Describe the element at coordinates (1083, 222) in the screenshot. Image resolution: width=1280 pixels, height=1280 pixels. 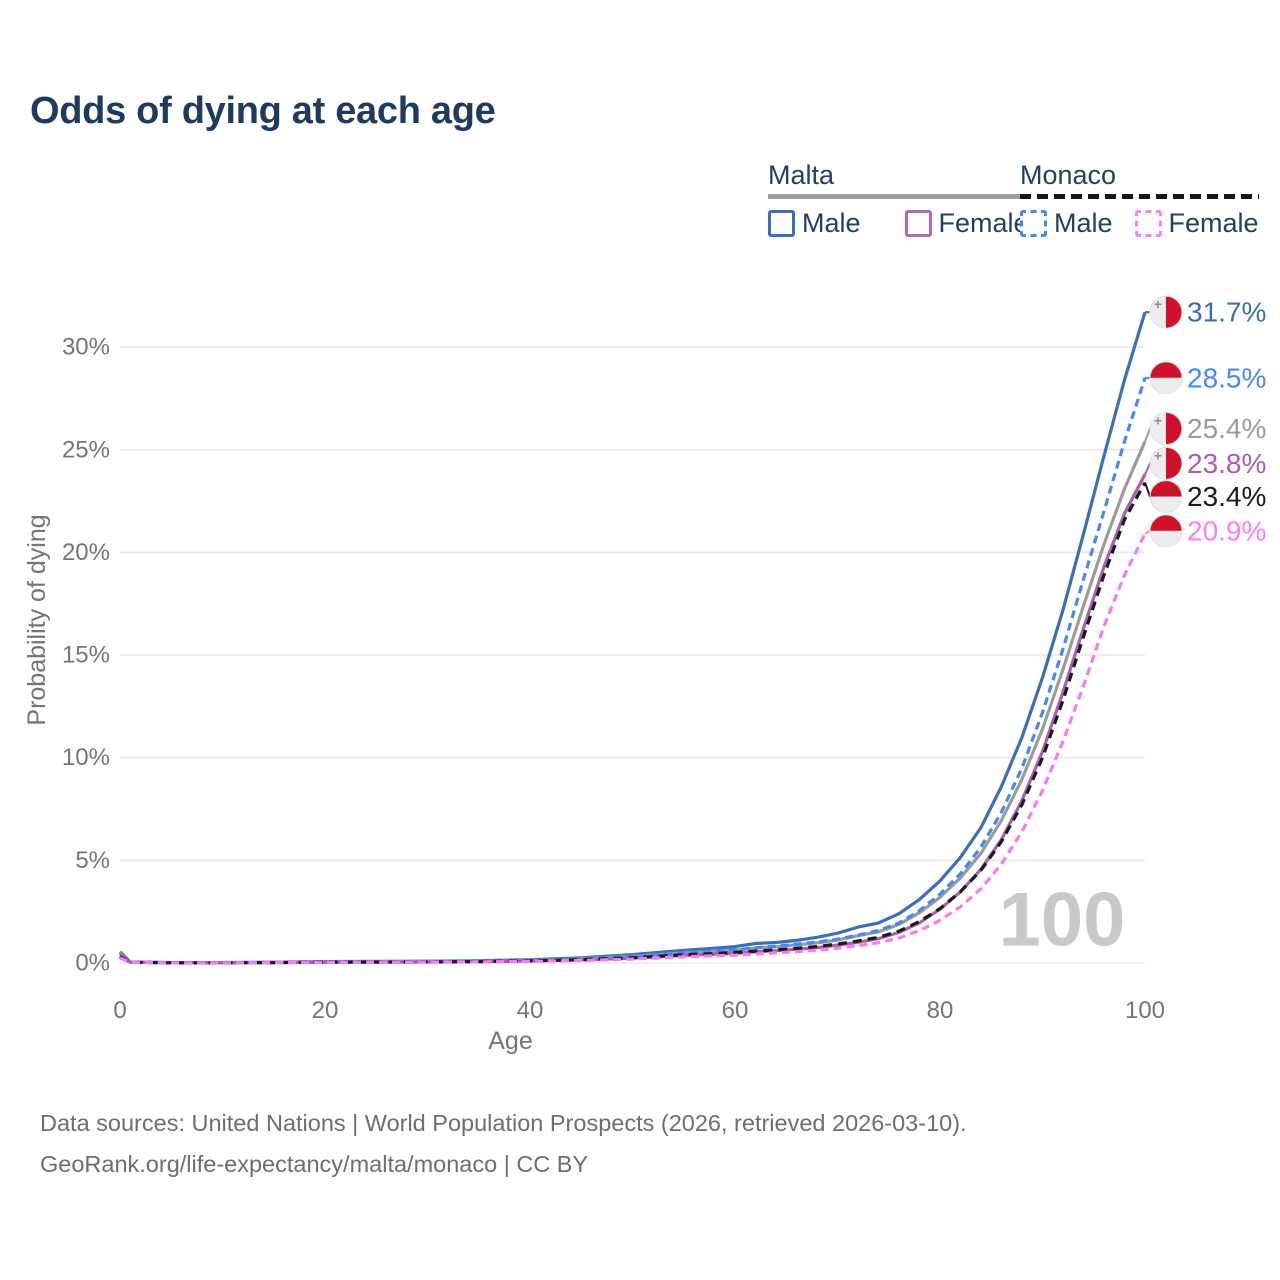
I see `legend-label-monaco-male: Male` at that location.